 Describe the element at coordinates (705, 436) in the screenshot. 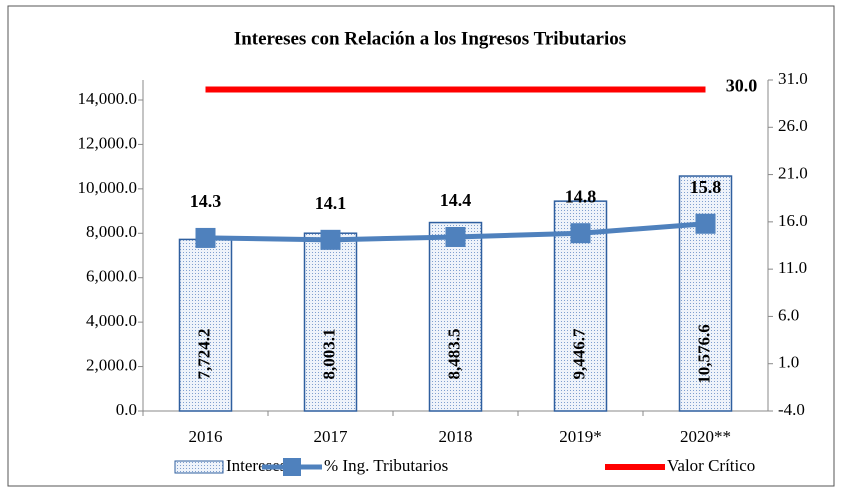

I see `x-tick-label: 2020**` at that location.